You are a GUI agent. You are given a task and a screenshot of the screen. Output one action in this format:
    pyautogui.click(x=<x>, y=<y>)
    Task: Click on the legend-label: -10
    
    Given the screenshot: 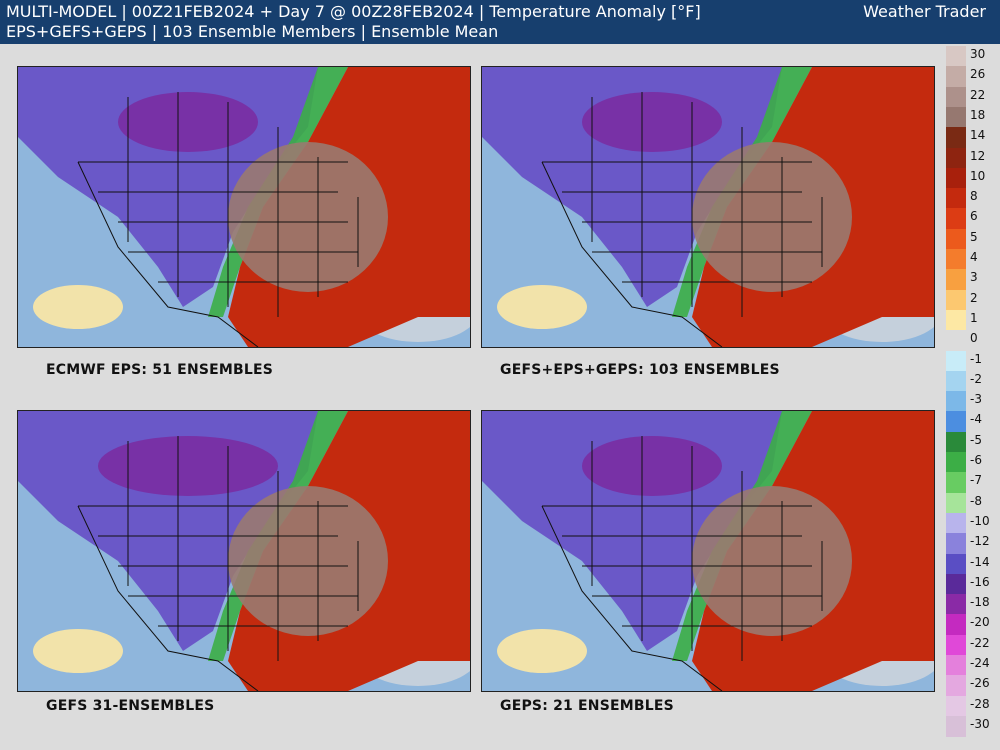 What is the action you would take?
    pyautogui.click(x=980, y=520)
    